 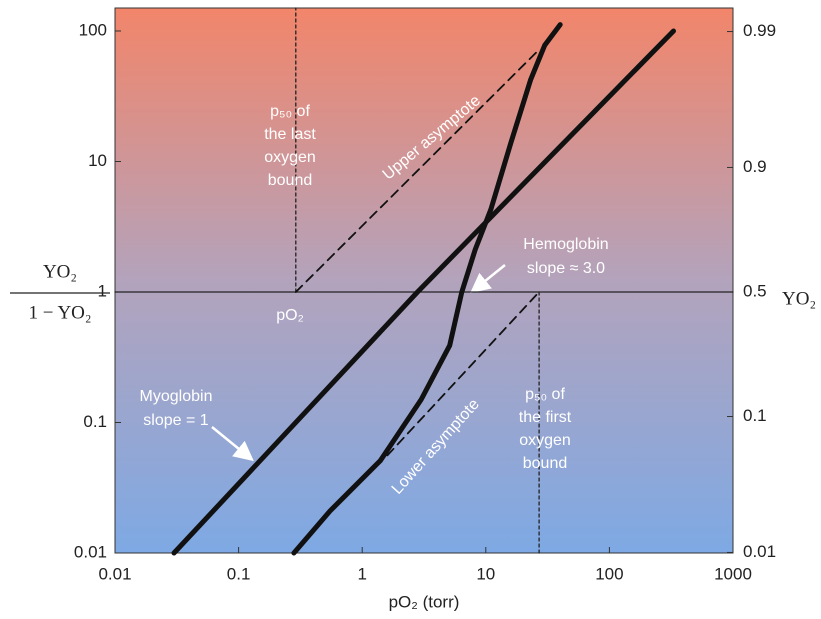 What do you see at coordinates (95, 421) in the screenshot?
I see `y-tick-label: 0.1` at bounding box center [95, 421].